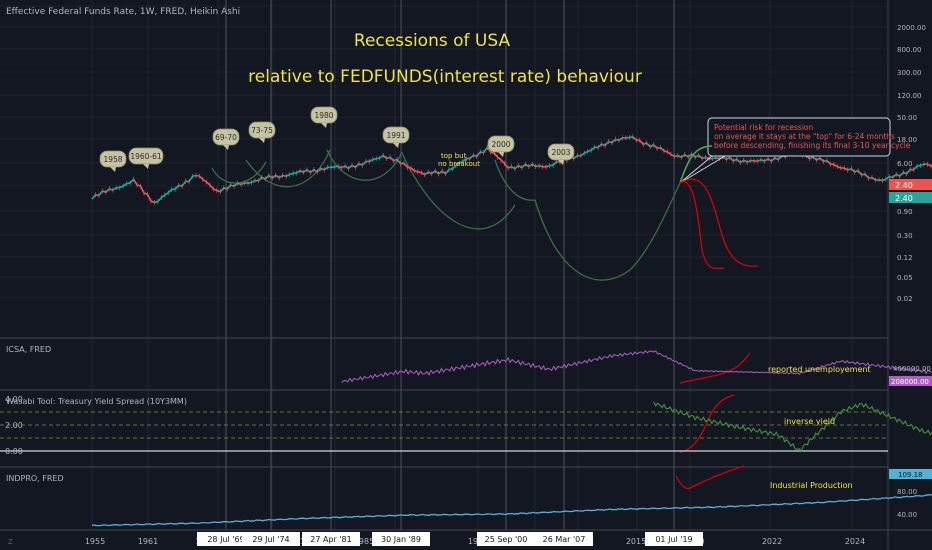  I want to click on risk-note-line-1: Potential risk for recession, so click(763, 127).